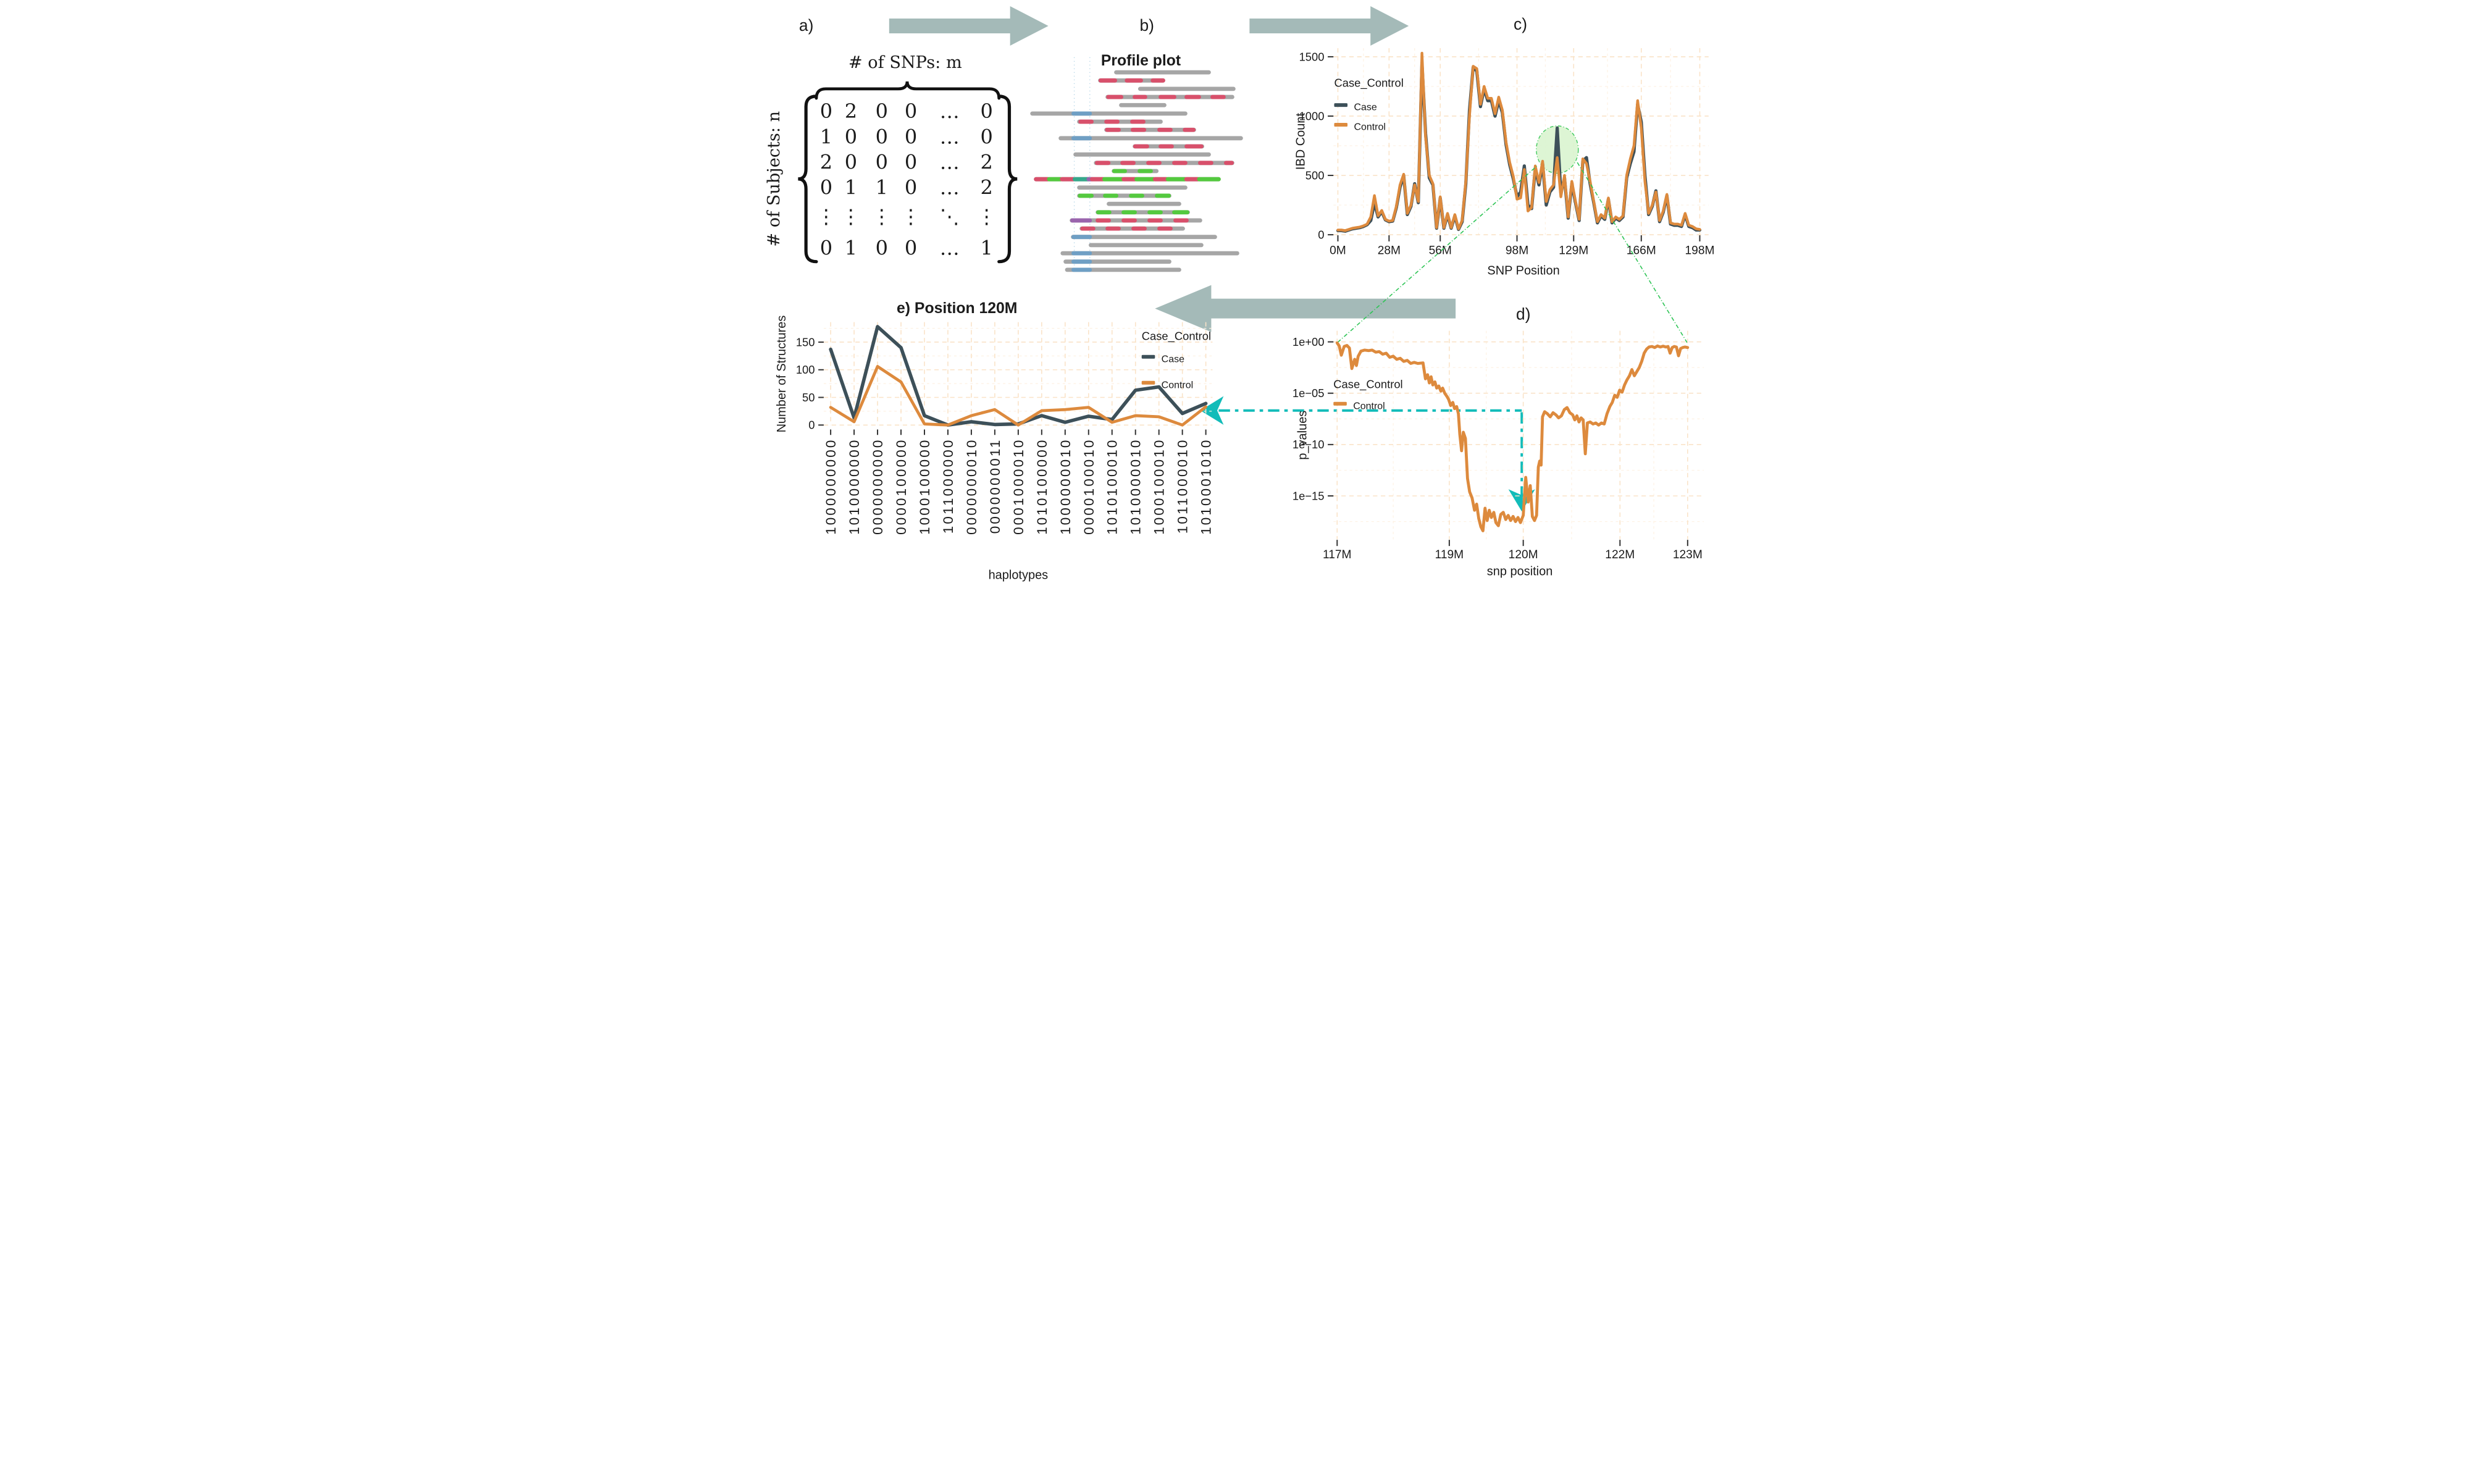  What do you see at coordinates (1340, 105) in the screenshot?
I see `legend-swatch-case` at bounding box center [1340, 105].